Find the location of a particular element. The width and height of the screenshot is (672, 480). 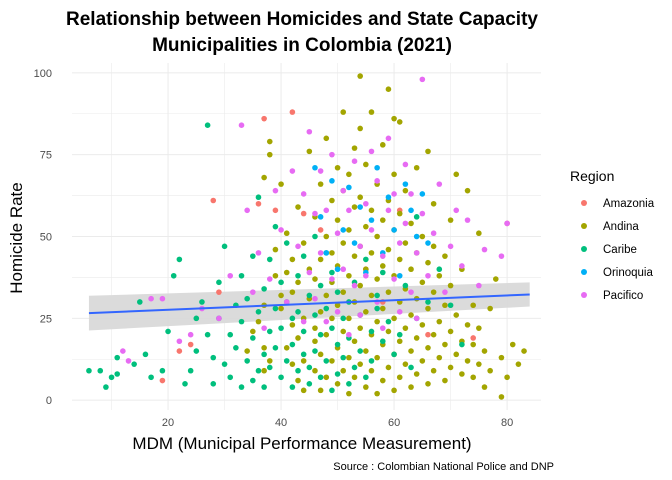

confidence-band-area is located at coordinates (309, 306).